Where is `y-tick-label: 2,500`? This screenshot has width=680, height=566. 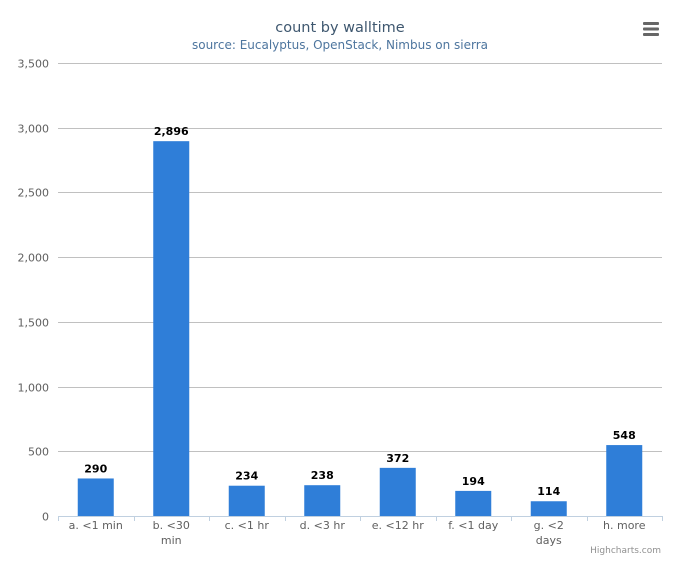 y-tick-label: 2,500 is located at coordinates (34, 193).